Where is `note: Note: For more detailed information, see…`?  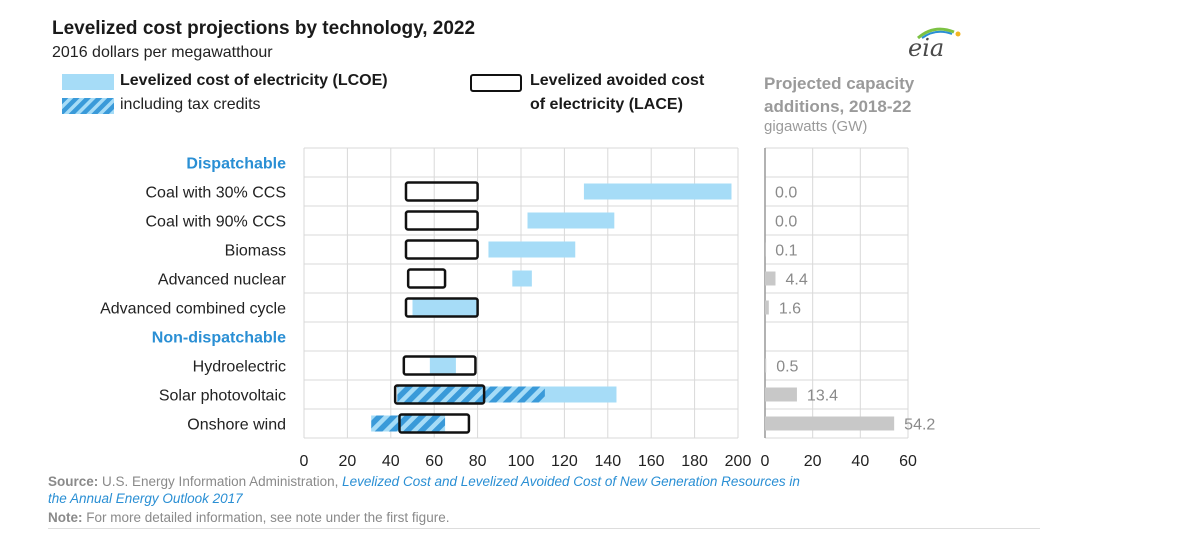
note: Note: For more detailed information, see… is located at coordinates (248, 517).